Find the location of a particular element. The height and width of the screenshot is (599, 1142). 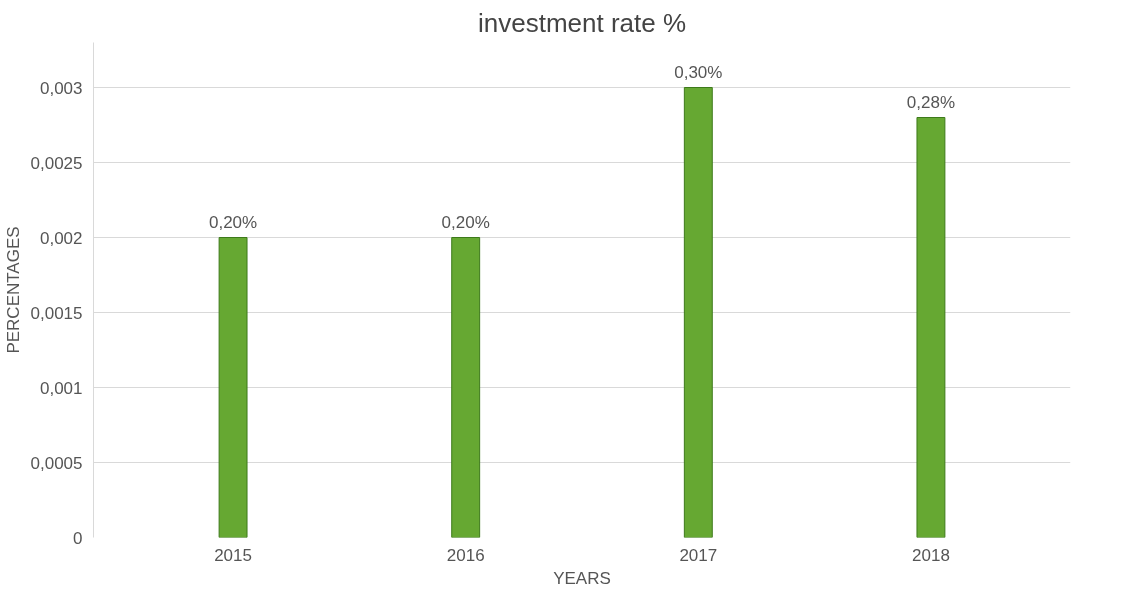

y-tick-label: 0,003 is located at coordinates (61, 88).